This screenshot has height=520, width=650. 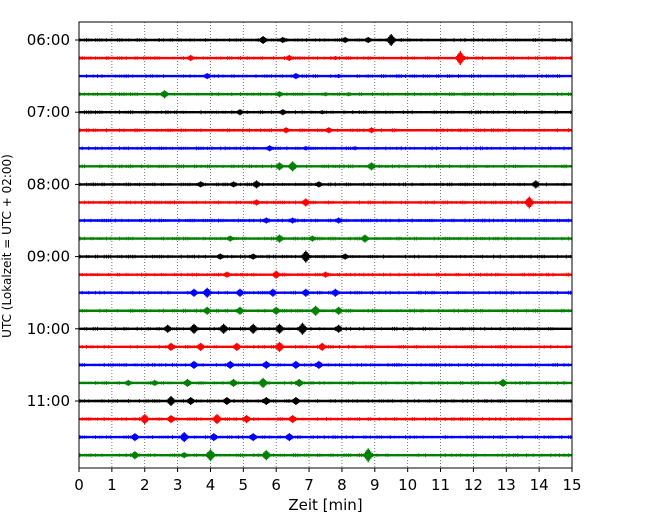 I want to click on x-tick-label: 4, so click(x=211, y=485).